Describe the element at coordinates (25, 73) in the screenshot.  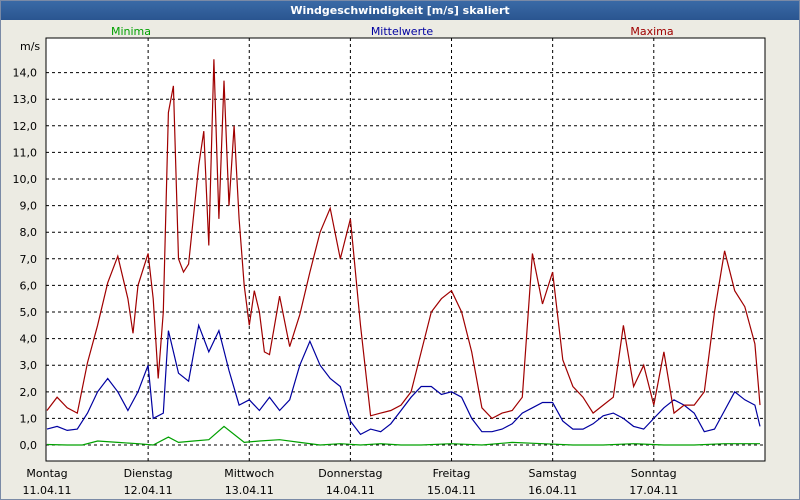
I see `y-tick-label: 14,0` at that location.